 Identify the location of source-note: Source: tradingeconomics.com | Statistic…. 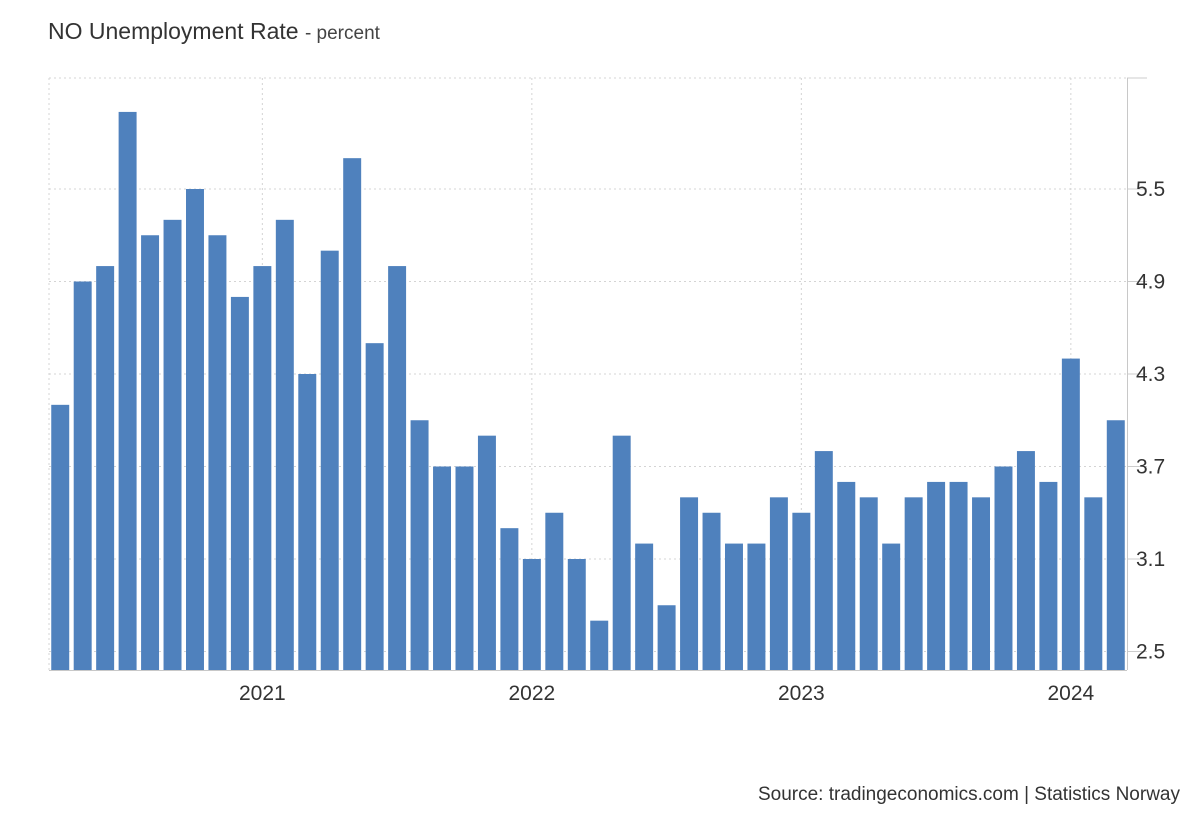
(968, 794).